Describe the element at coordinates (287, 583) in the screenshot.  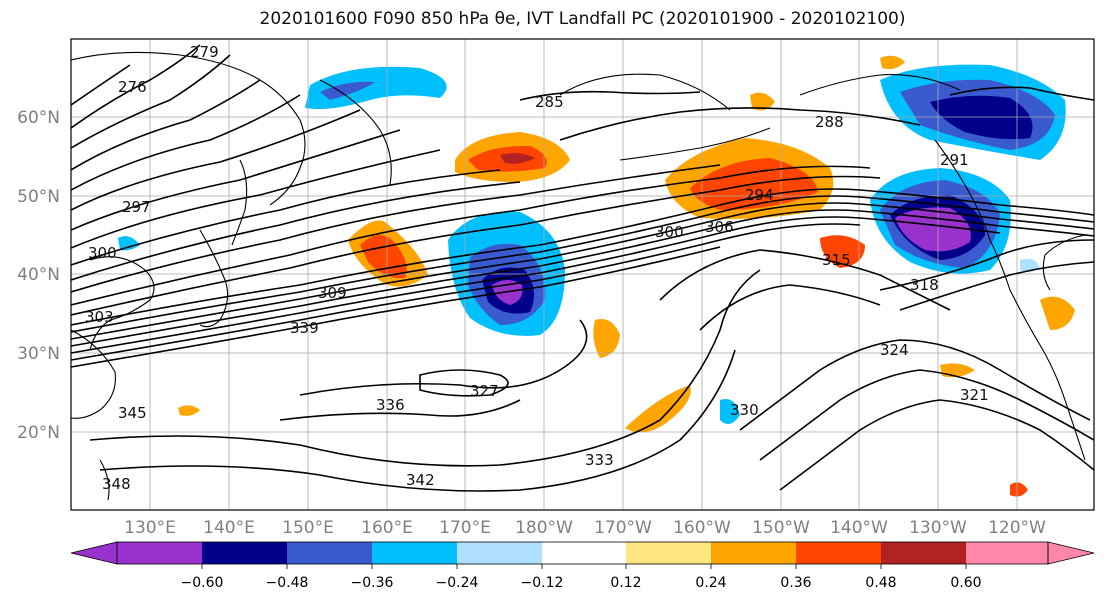
I see `colorbar-tick: −0.48` at that location.